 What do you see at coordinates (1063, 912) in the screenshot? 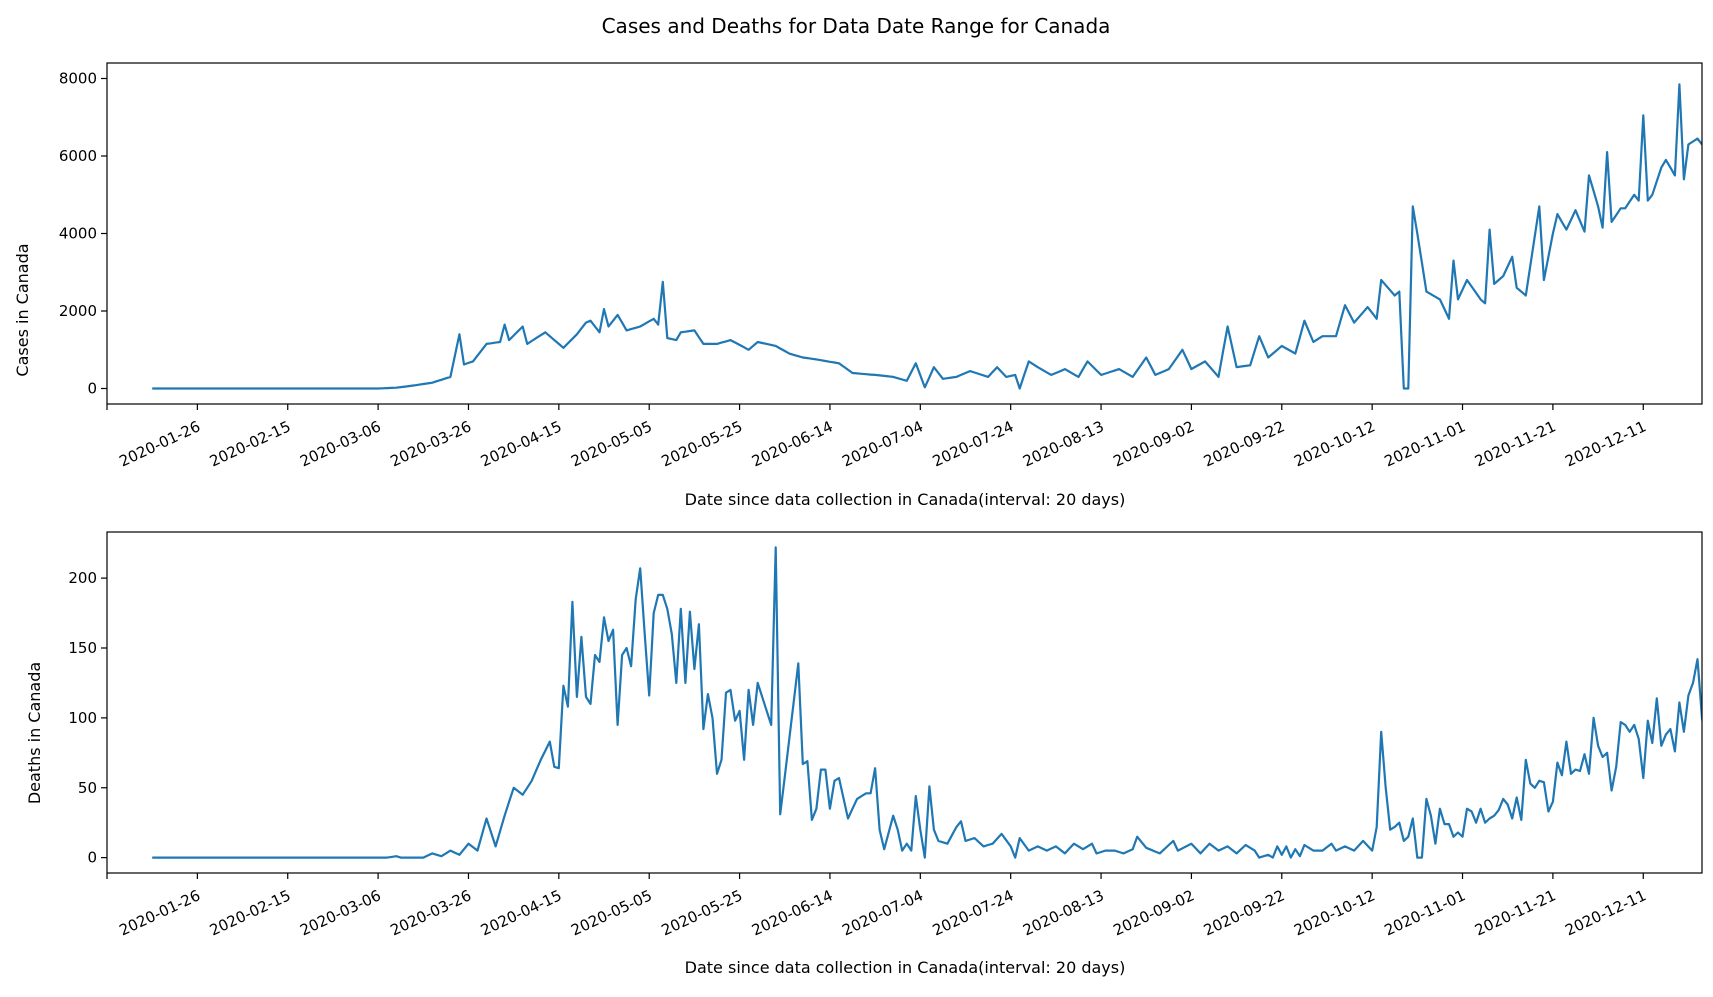
I see `deaths-x-tick-label: 2020-08-13` at bounding box center [1063, 912].